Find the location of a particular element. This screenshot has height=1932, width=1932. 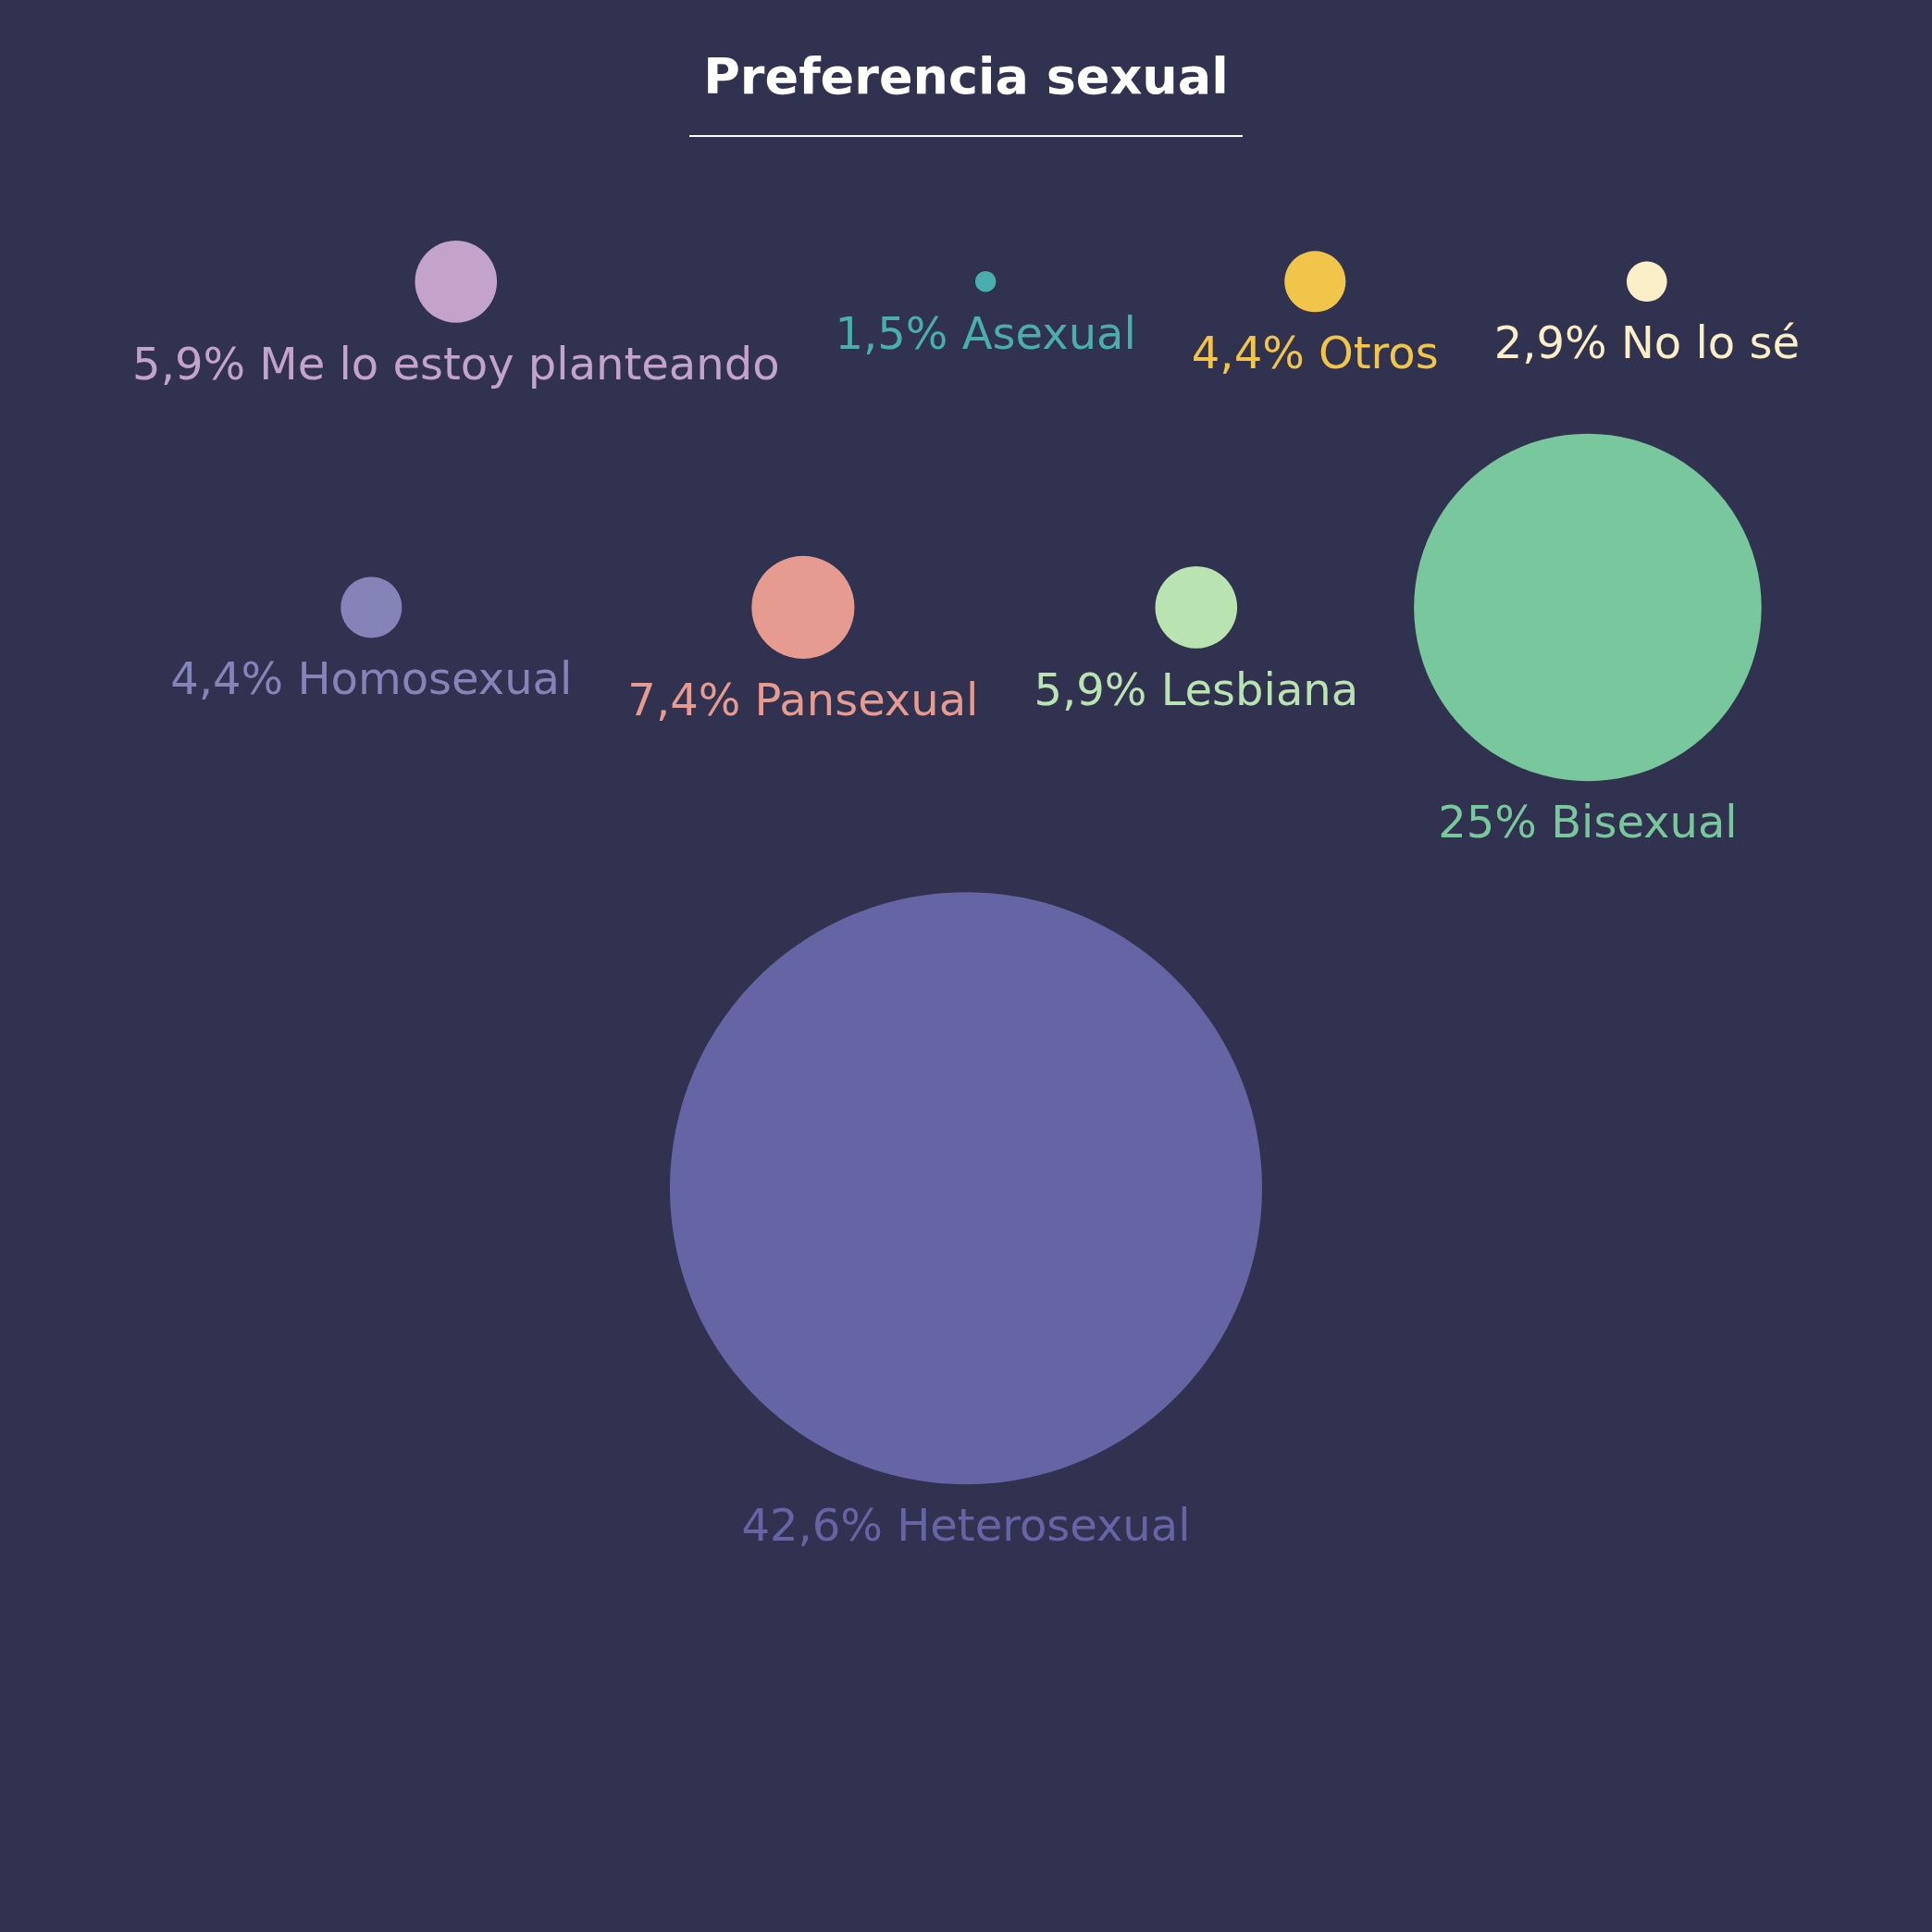

category-label: Asexual is located at coordinates (1048, 333).